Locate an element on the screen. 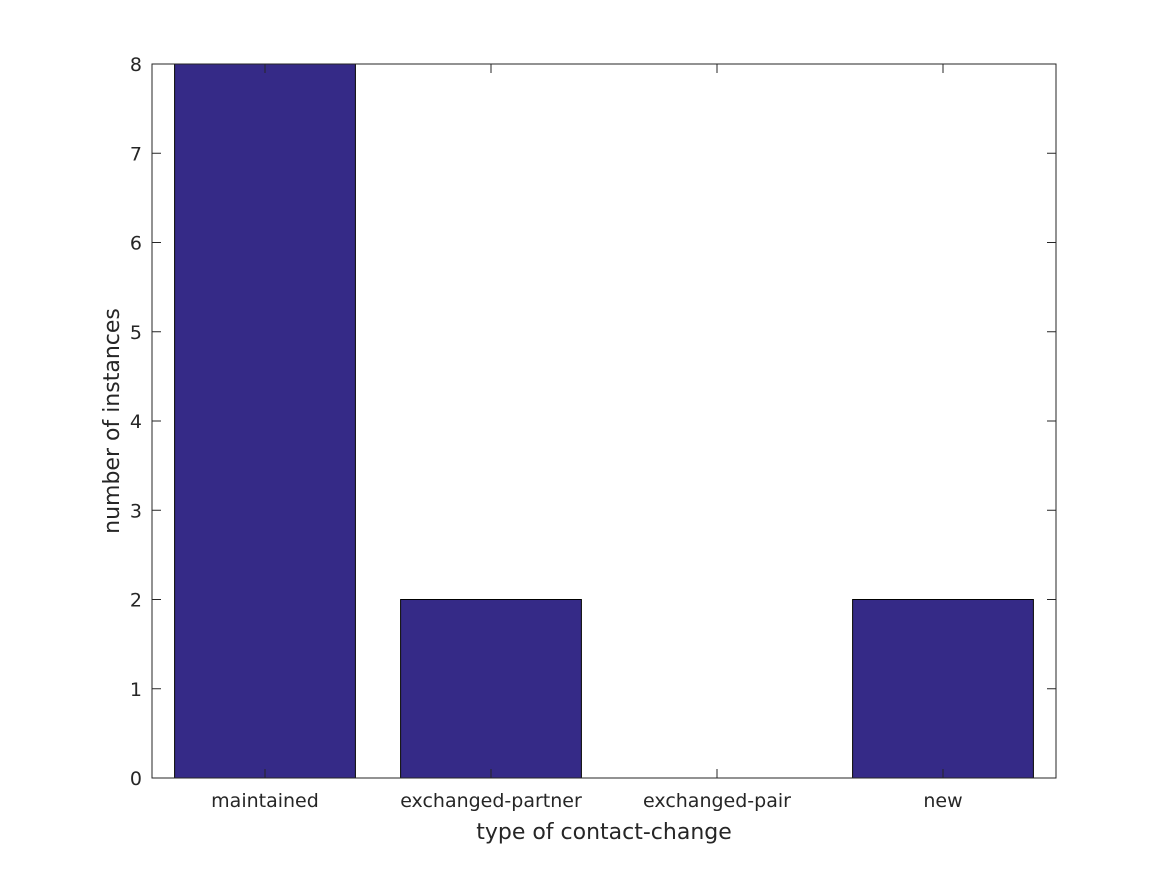 The width and height of the screenshot is (1167, 875). y-tick-label: 5 is located at coordinates (136, 333).